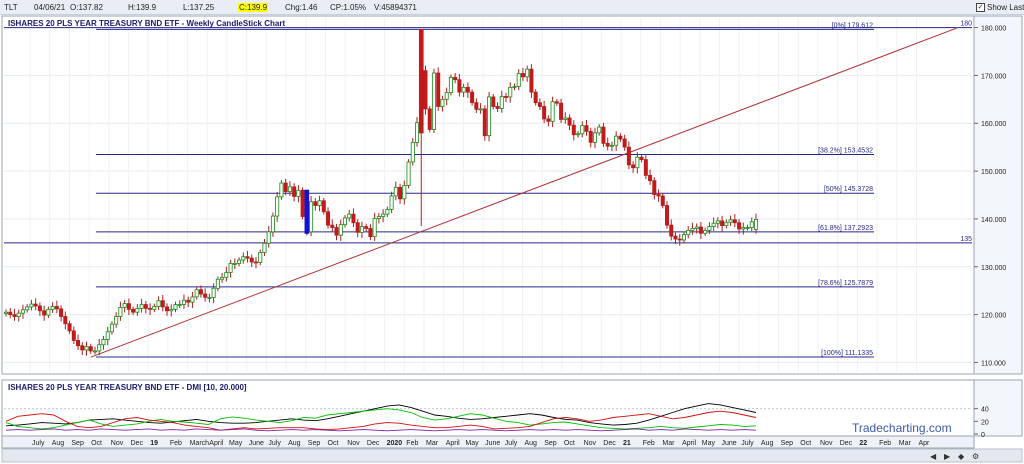 Image resolution: width=1024 pixels, height=464 pixels. What do you see at coordinates (961, 456) in the screenshot?
I see `zoom-icon: ◆` at bounding box center [961, 456].